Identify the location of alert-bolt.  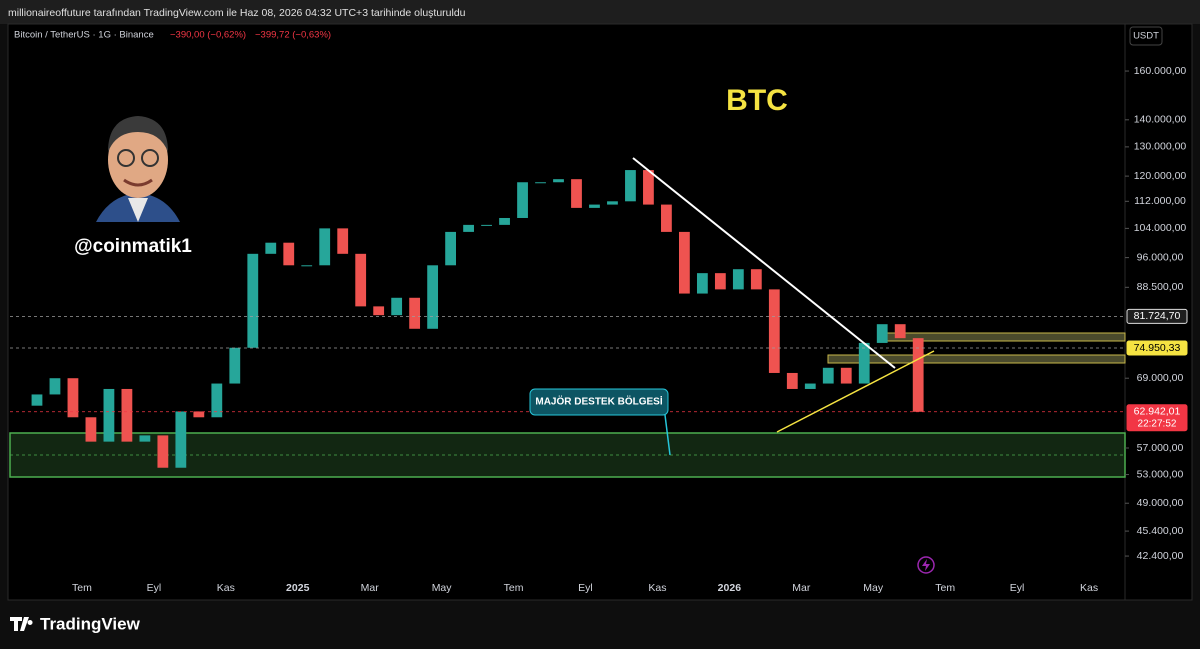
(926, 565).